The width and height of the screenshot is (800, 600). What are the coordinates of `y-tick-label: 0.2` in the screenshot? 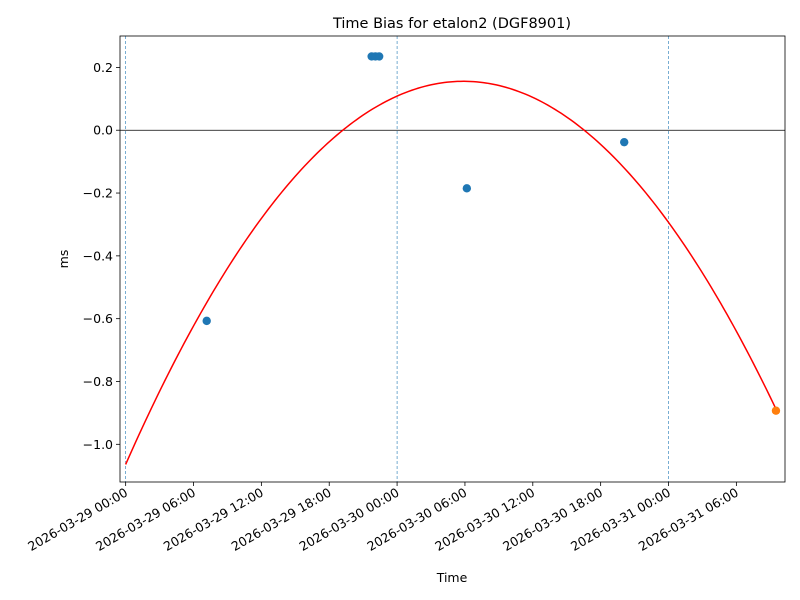 It's located at (103, 67).